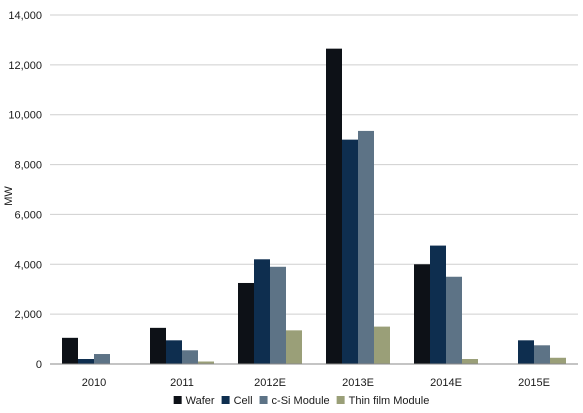 Image resolution: width=583 pixels, height=413 pixels. What do you see at coordinates (534, 383) in the screenshot?
I see `x-tick-label: 2015E` at bounding box center [534, 383].